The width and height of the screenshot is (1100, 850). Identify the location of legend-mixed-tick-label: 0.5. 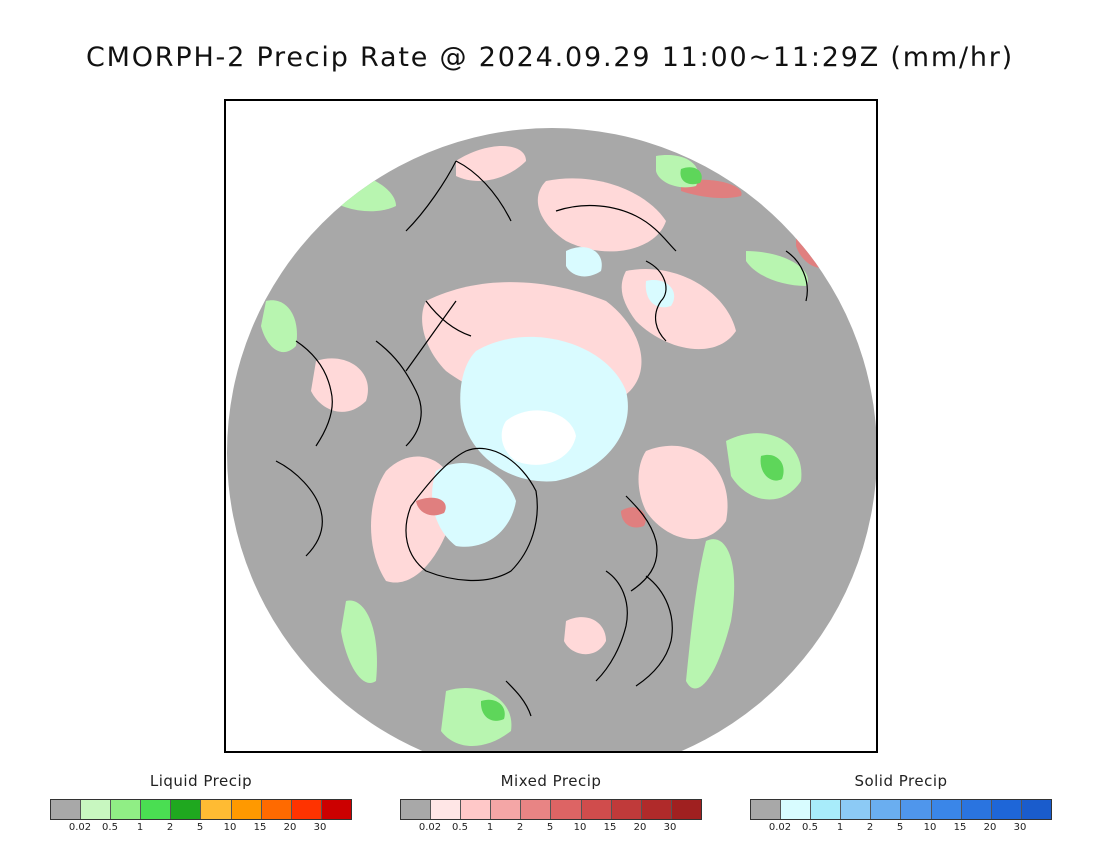
(460, 827).